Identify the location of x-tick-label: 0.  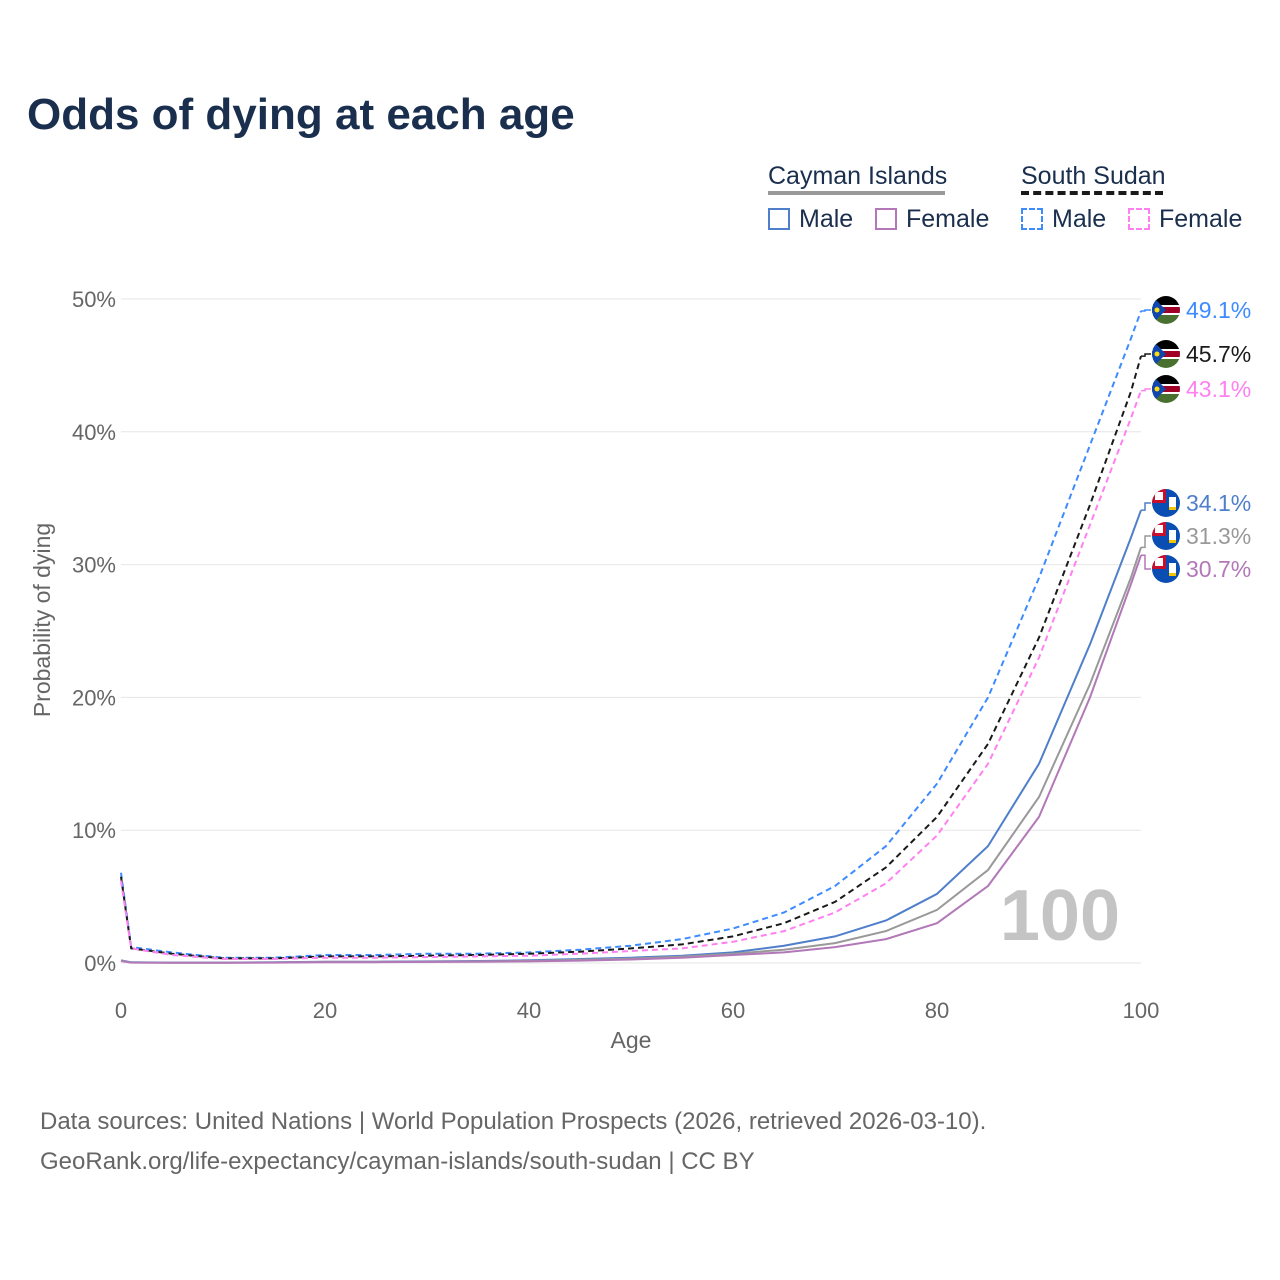
(121, 1010).